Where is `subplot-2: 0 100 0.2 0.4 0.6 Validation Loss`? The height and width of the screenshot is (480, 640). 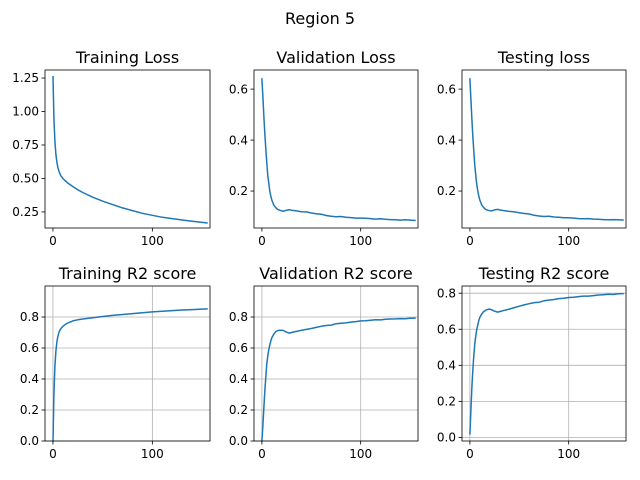
subplot-2: 0 100 0.2 0.4 0.6 Validation Loss is located at coordinates (324, 148).